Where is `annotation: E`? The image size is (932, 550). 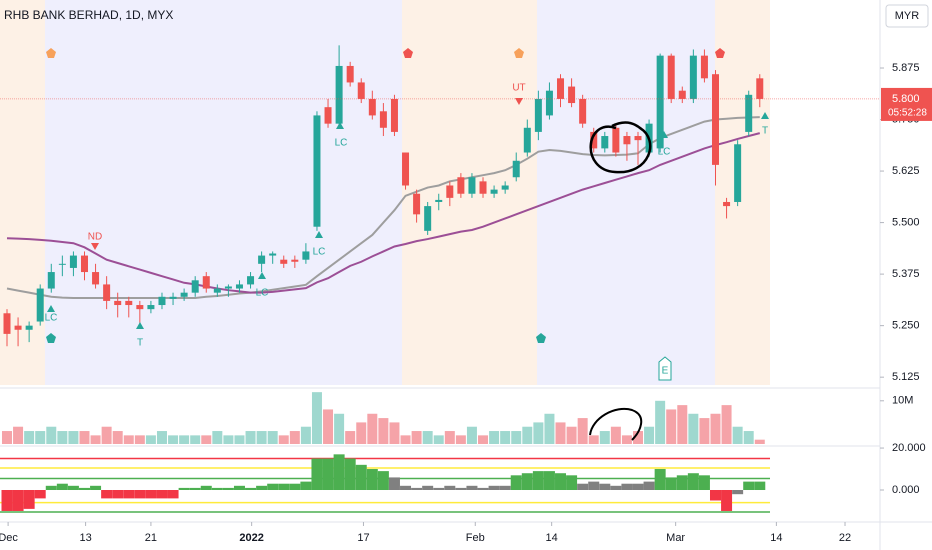 annotation: E is located at coordinates (665, 371).